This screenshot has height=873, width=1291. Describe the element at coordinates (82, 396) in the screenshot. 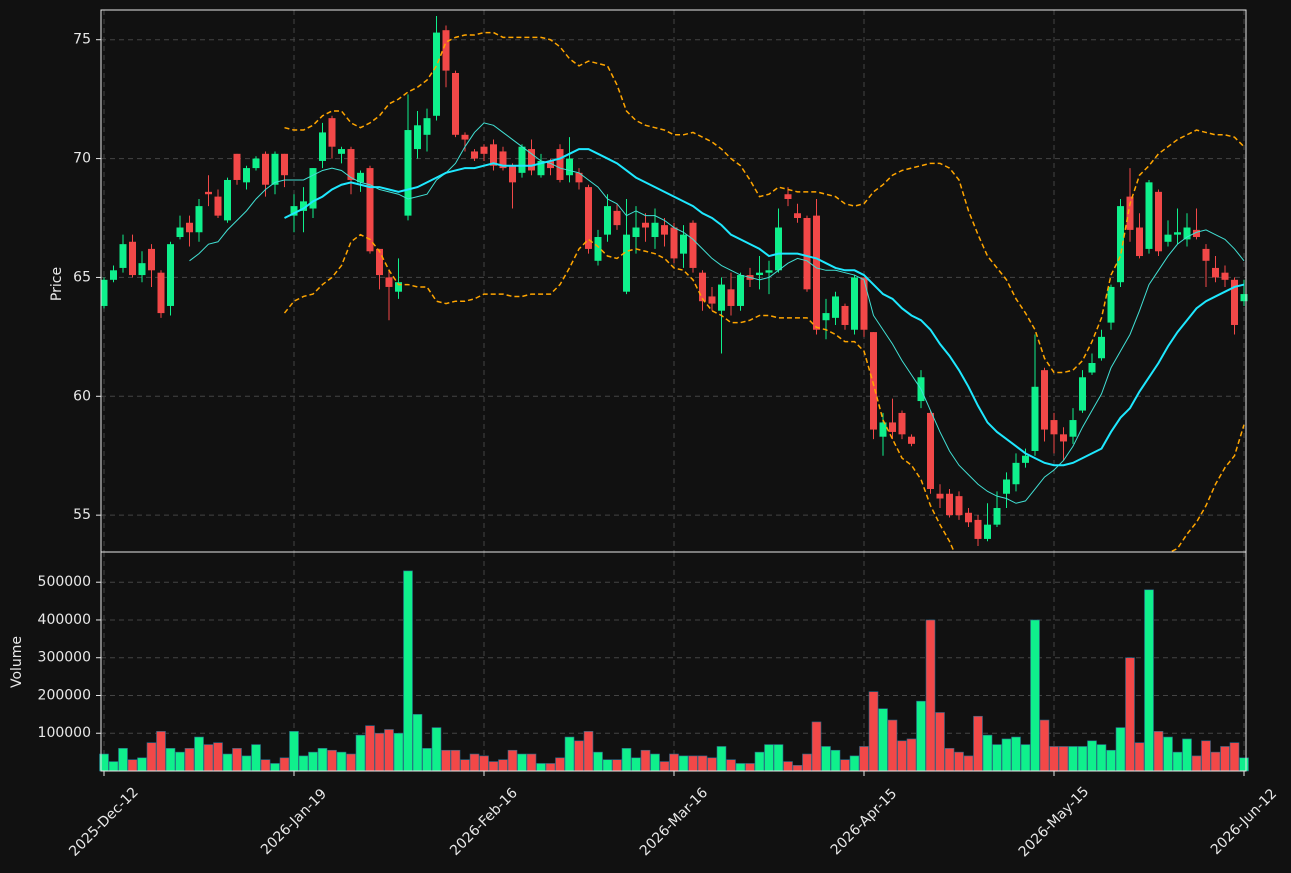

I see `y-tick-label: 60` at that location.